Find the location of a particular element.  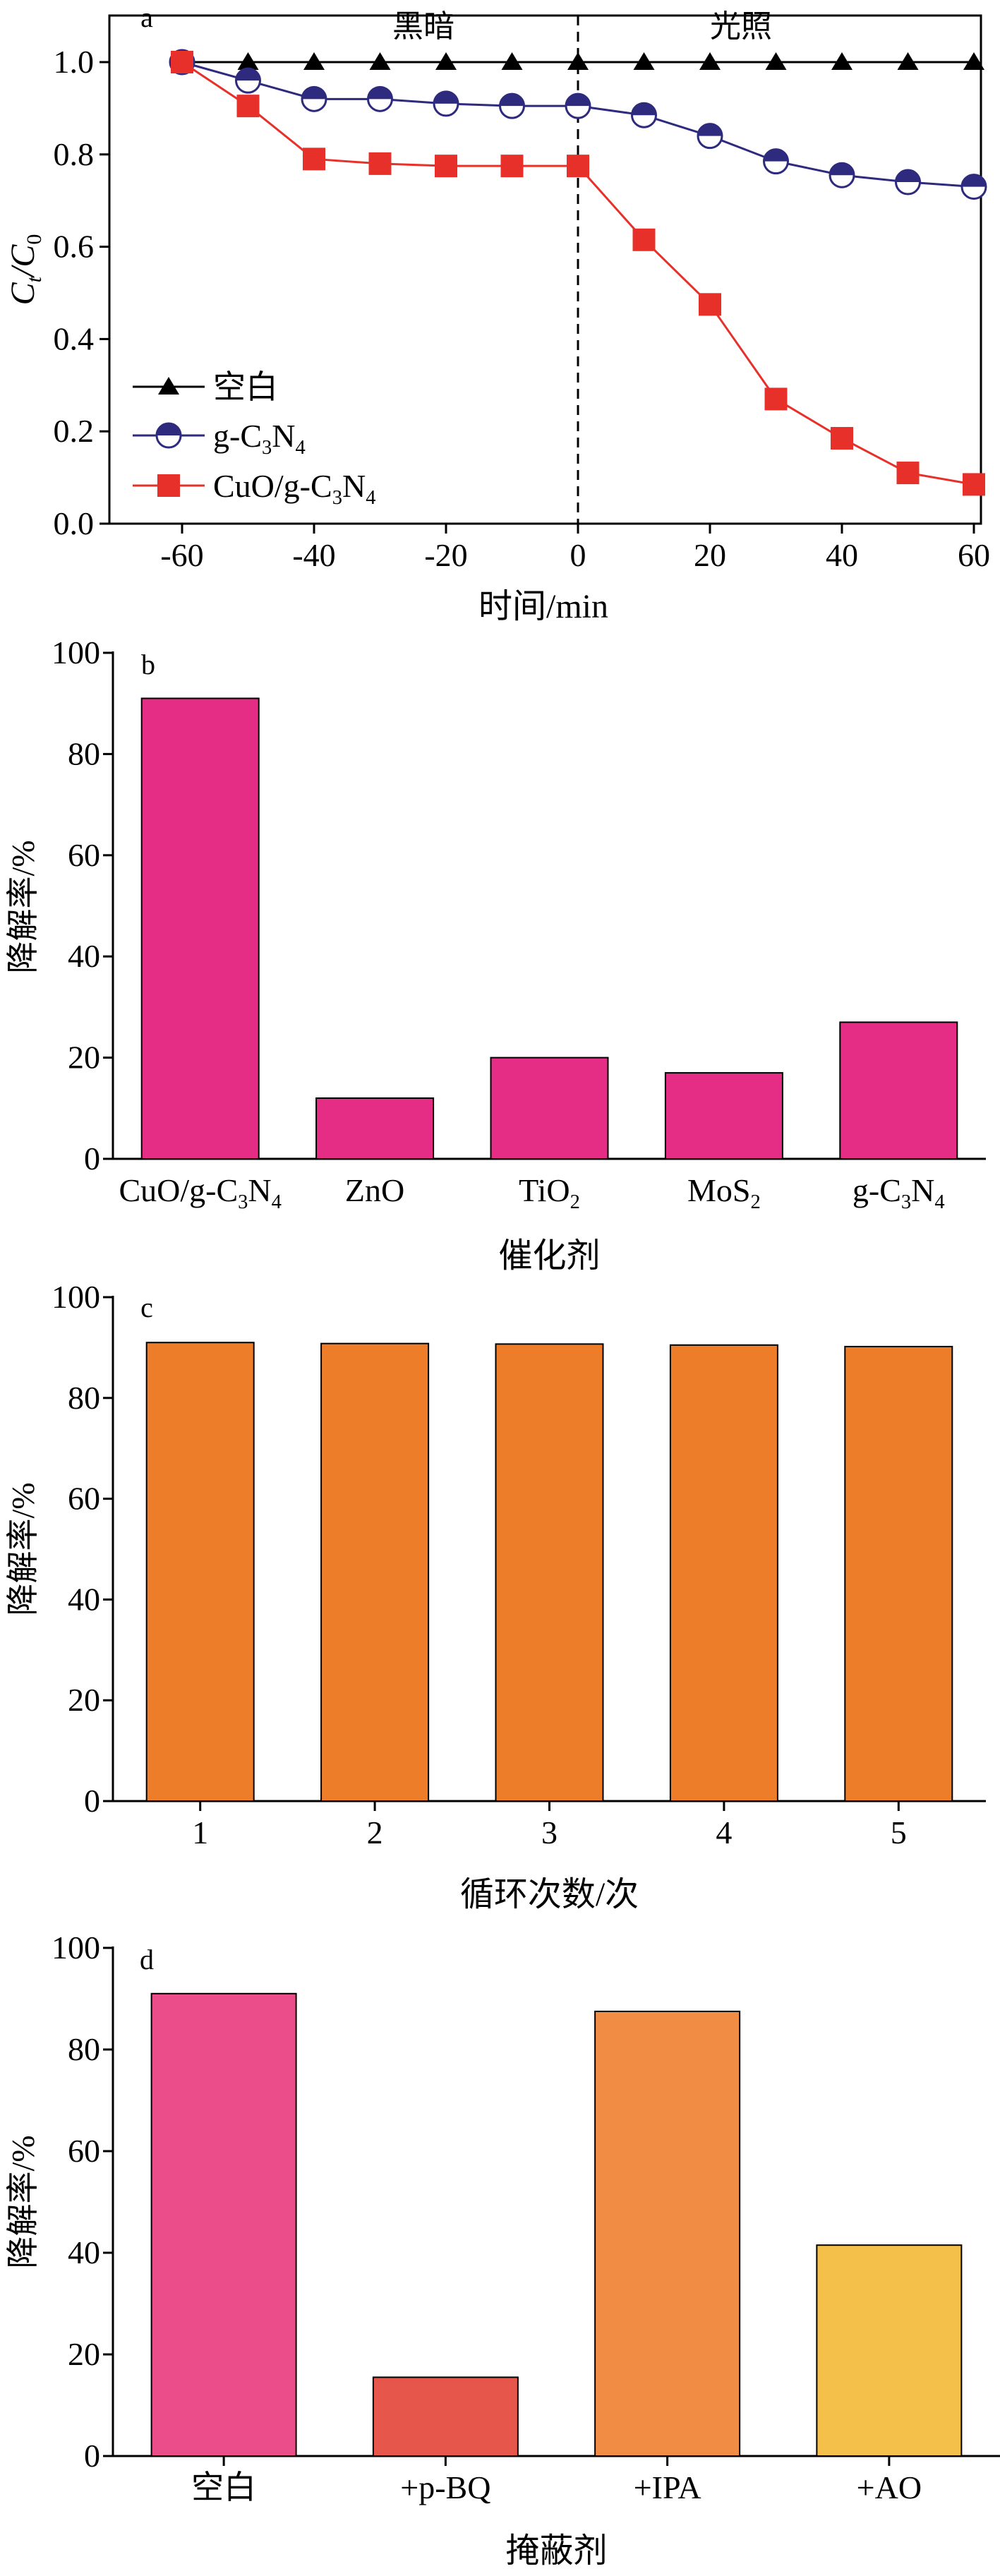

y-tick-label: 0.4 is located at coordinates (75, 338).